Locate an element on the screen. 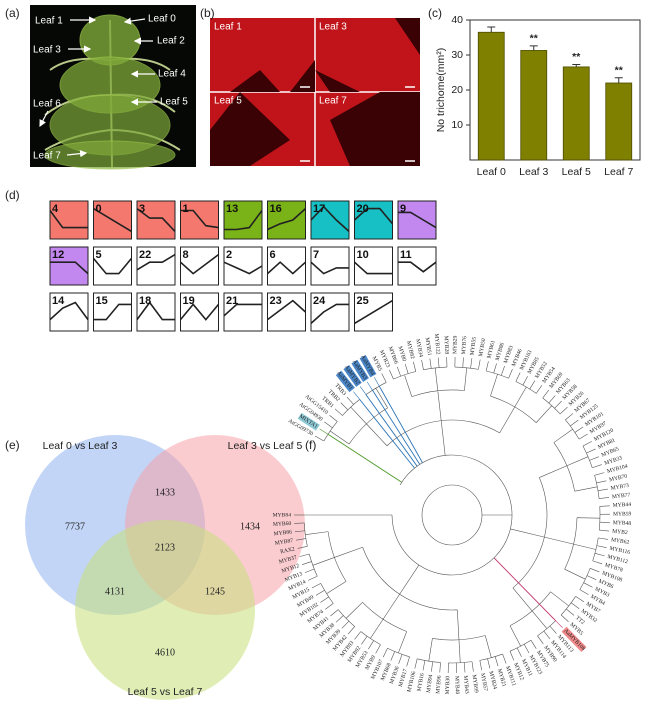 This screenshot has height=701, width=650. leaf-name: MYB16 is located at coordinates (420, 682).